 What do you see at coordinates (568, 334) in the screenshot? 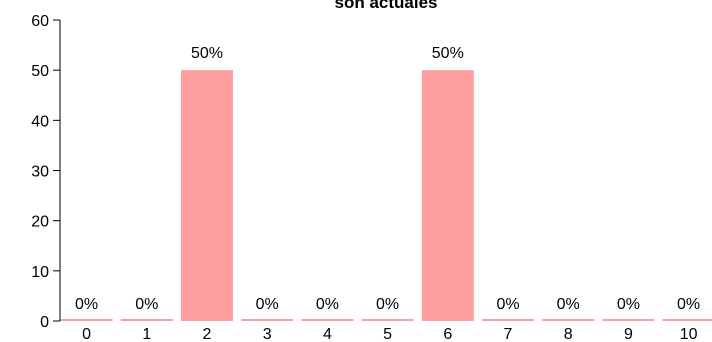
I see `x-tick-label: 8` at bounding box center [568, 334].